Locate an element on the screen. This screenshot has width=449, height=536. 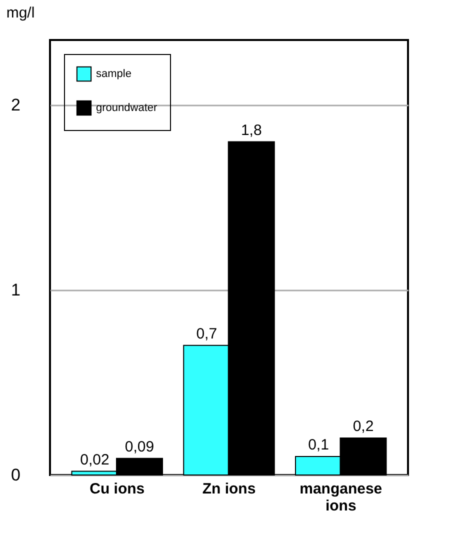
data-label: 0,09 is located at coordinates (139, 447).